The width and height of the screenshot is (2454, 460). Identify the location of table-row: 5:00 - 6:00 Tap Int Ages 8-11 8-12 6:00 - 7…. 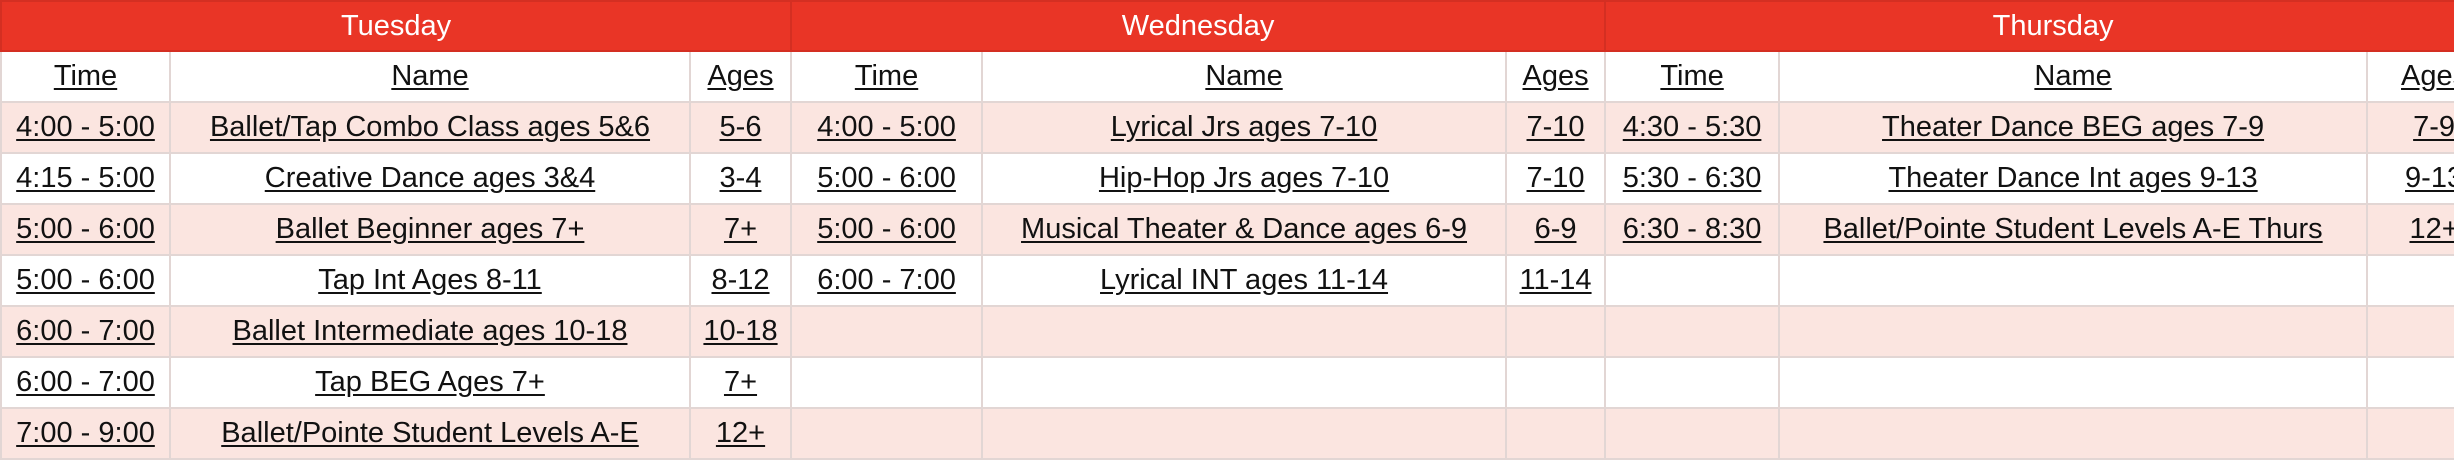
(1227, 280).